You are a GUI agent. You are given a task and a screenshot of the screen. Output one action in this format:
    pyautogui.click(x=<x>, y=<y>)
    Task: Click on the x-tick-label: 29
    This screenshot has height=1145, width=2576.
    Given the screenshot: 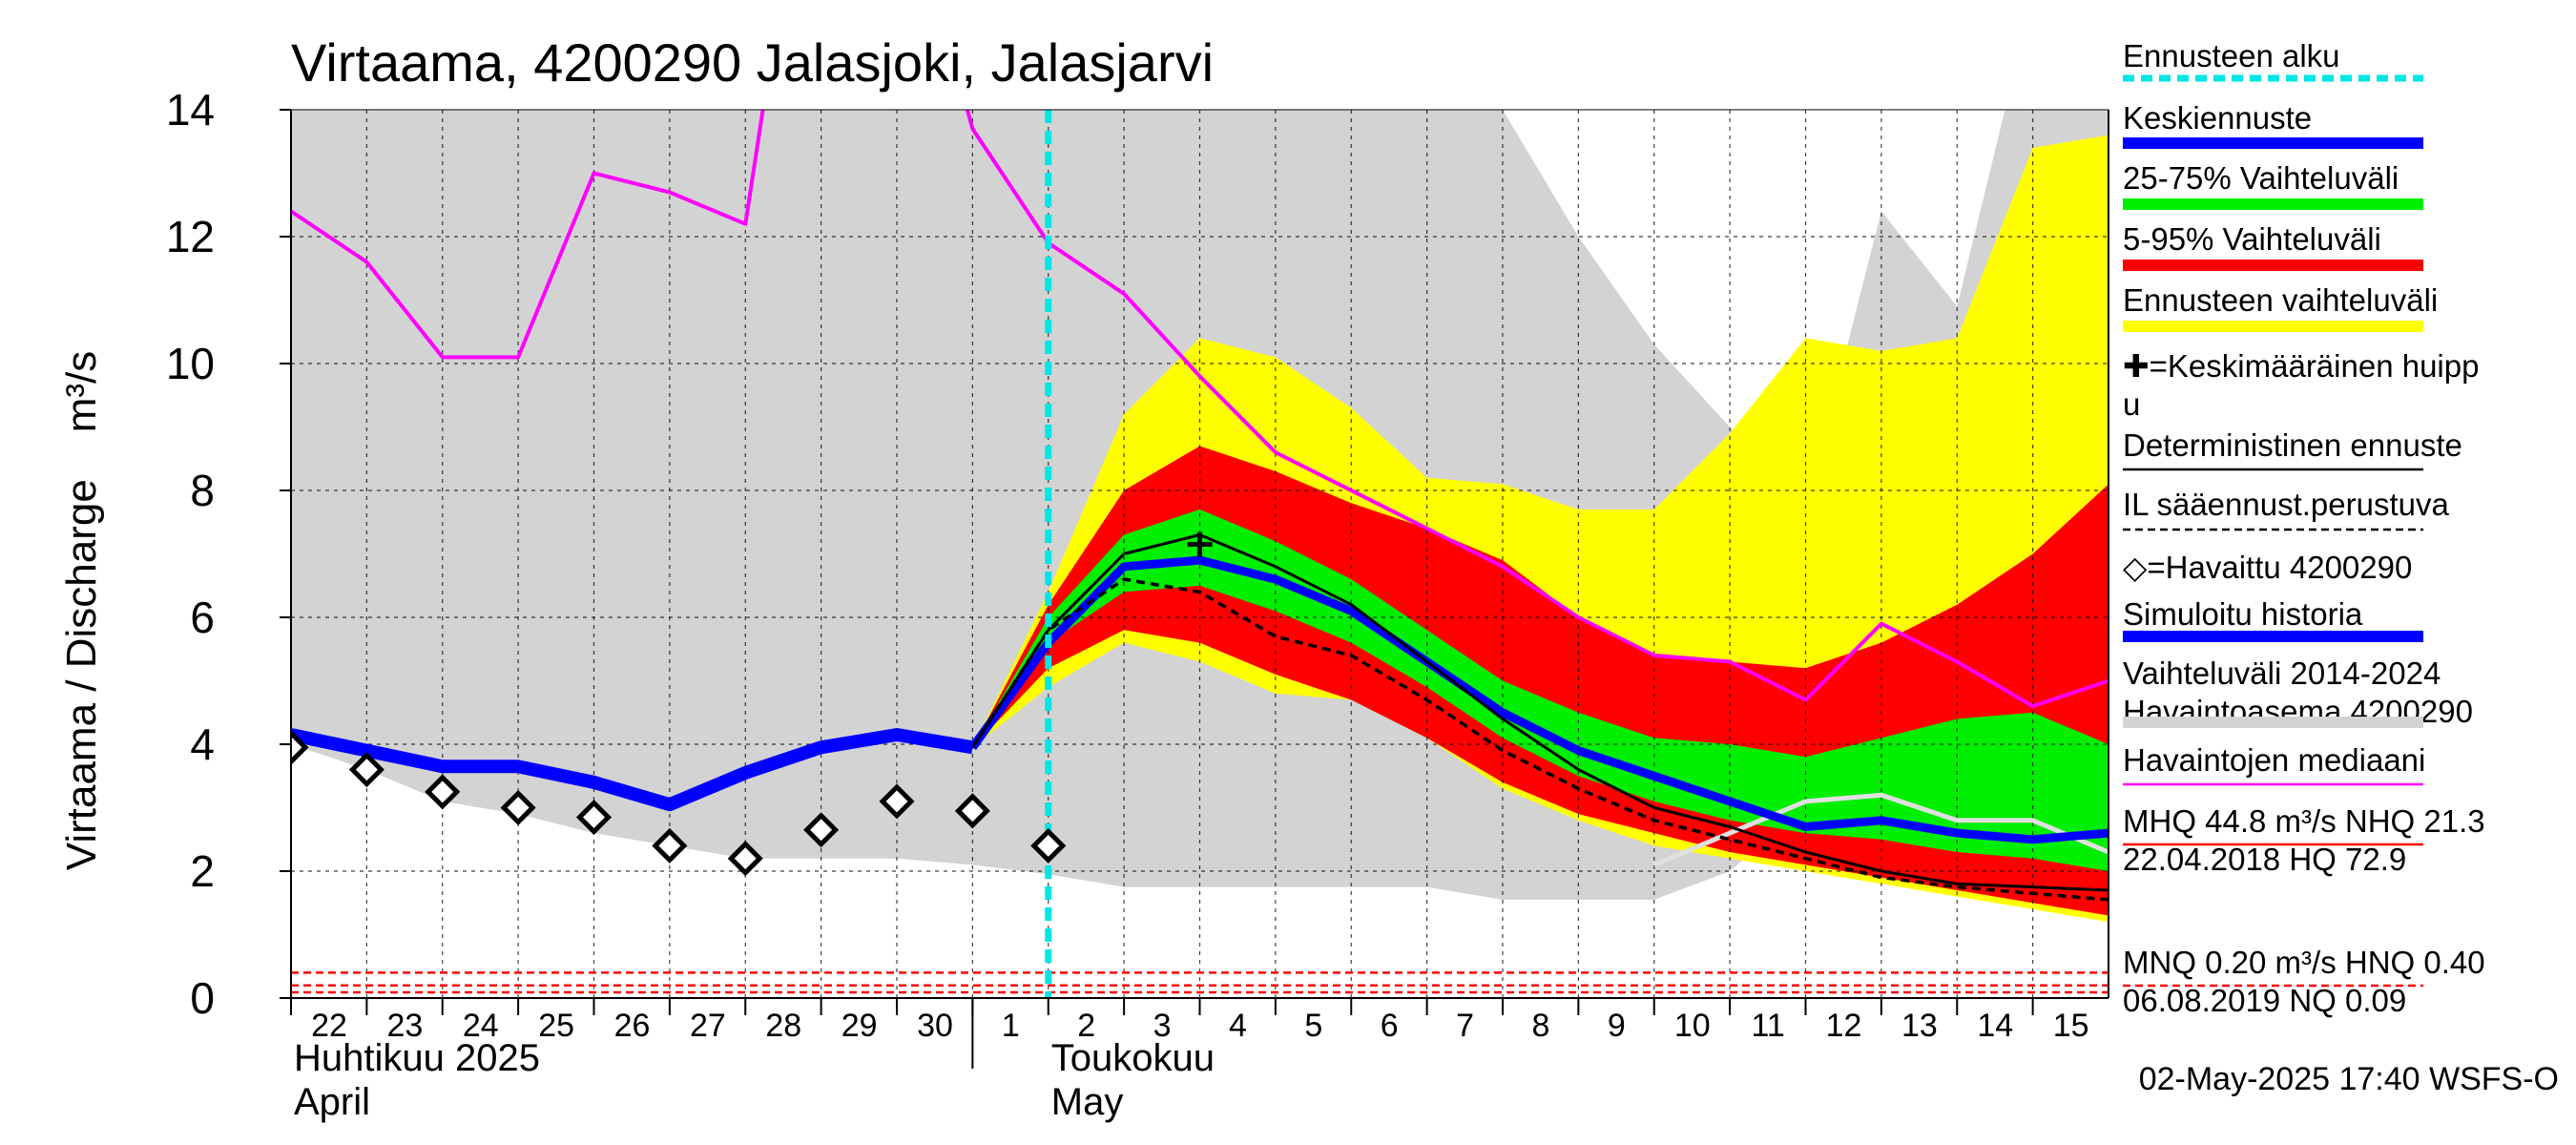 What is the action you would take?
    pyautogui.click(x=859, y=1026)
    